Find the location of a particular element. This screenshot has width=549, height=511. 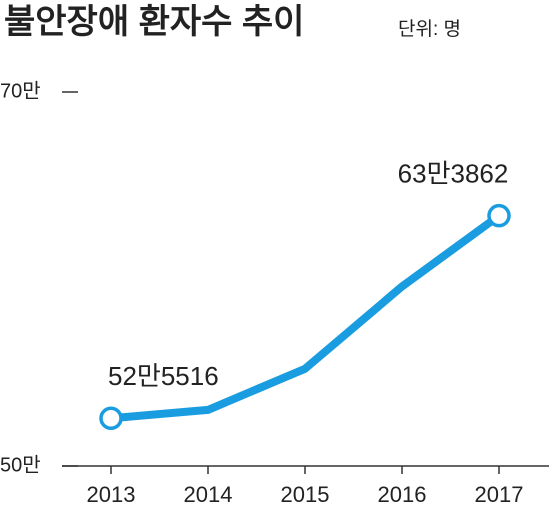

x-tick-label: 2013 is located at coordinates (111, 494).